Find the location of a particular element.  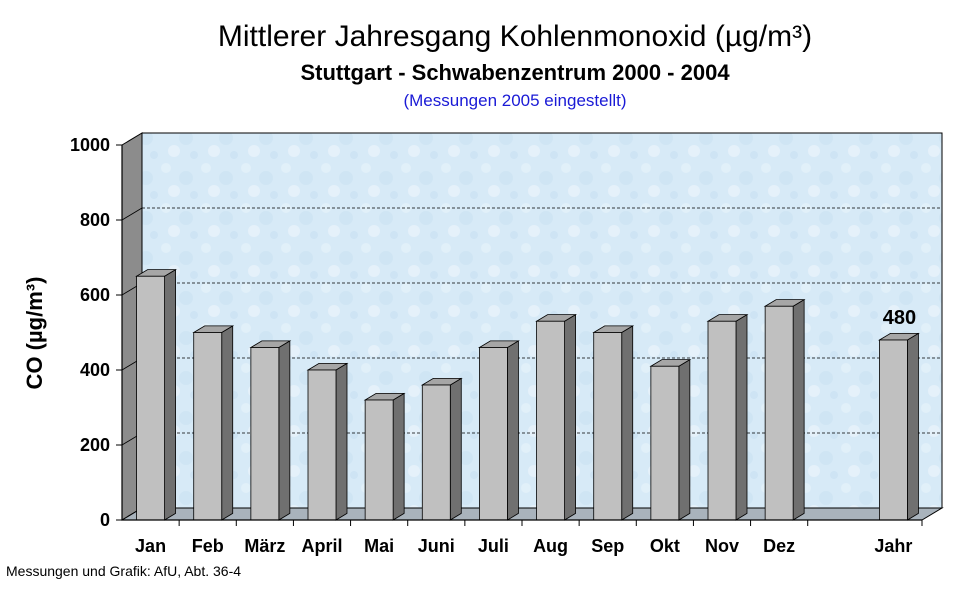

y-tick-label: 200 is located at coordinates (95, 445).